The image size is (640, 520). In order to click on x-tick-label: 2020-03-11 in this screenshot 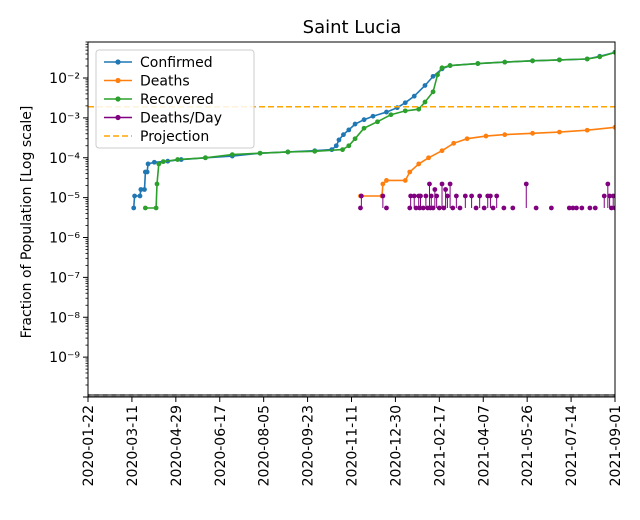, I will do `click(133, 445)`.